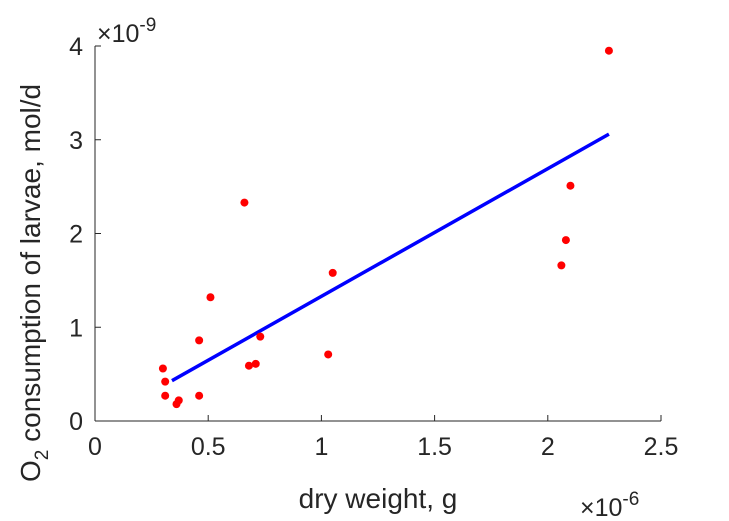 This screenshot has width=729, height=521. What do you see at coordinates (118, 34) in the screenshot?
I see `y-exponent-multiplier: ×10` at bounding box center [118, 34].